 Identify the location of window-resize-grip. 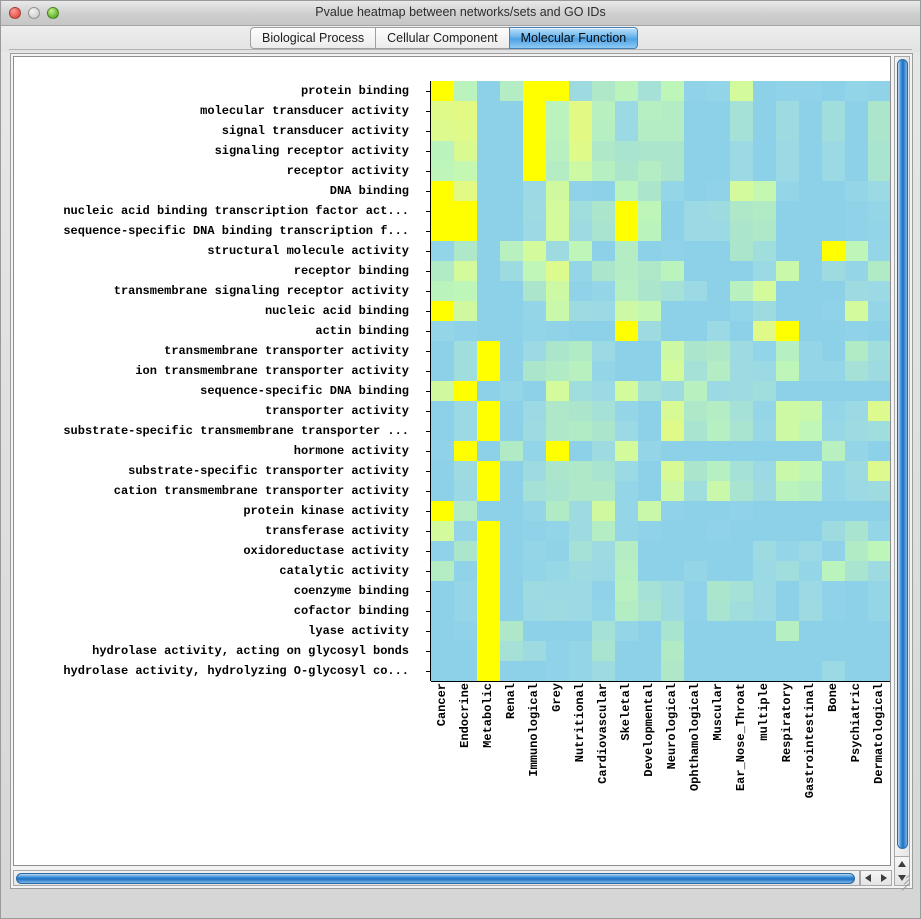
(903, 881).